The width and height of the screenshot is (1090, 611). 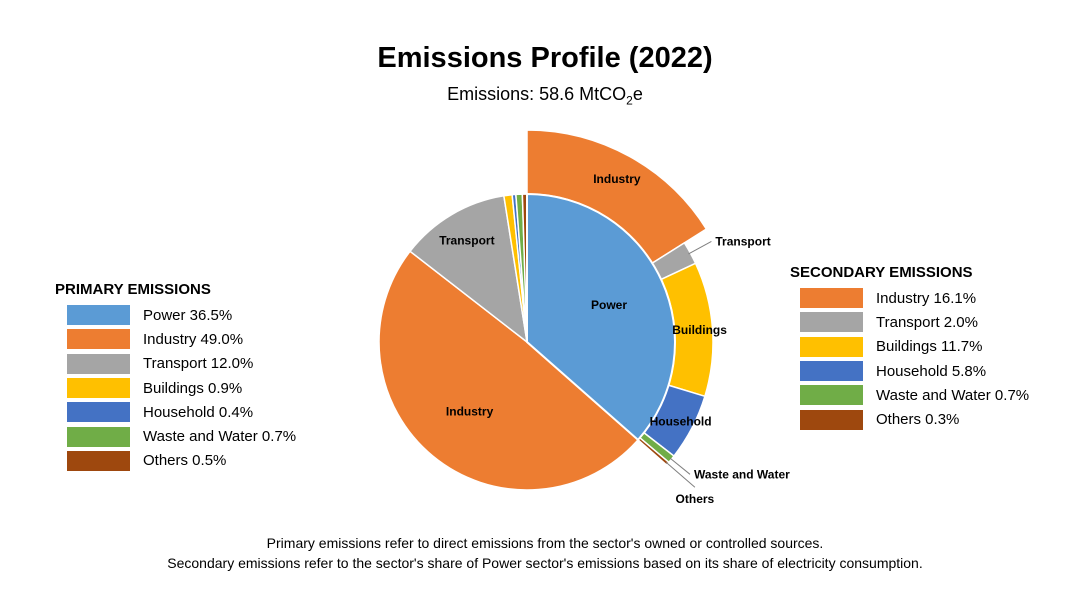 I want to click on secondary-legend-item-industry-: Industry 16.1%, so click(x=914, y=298).